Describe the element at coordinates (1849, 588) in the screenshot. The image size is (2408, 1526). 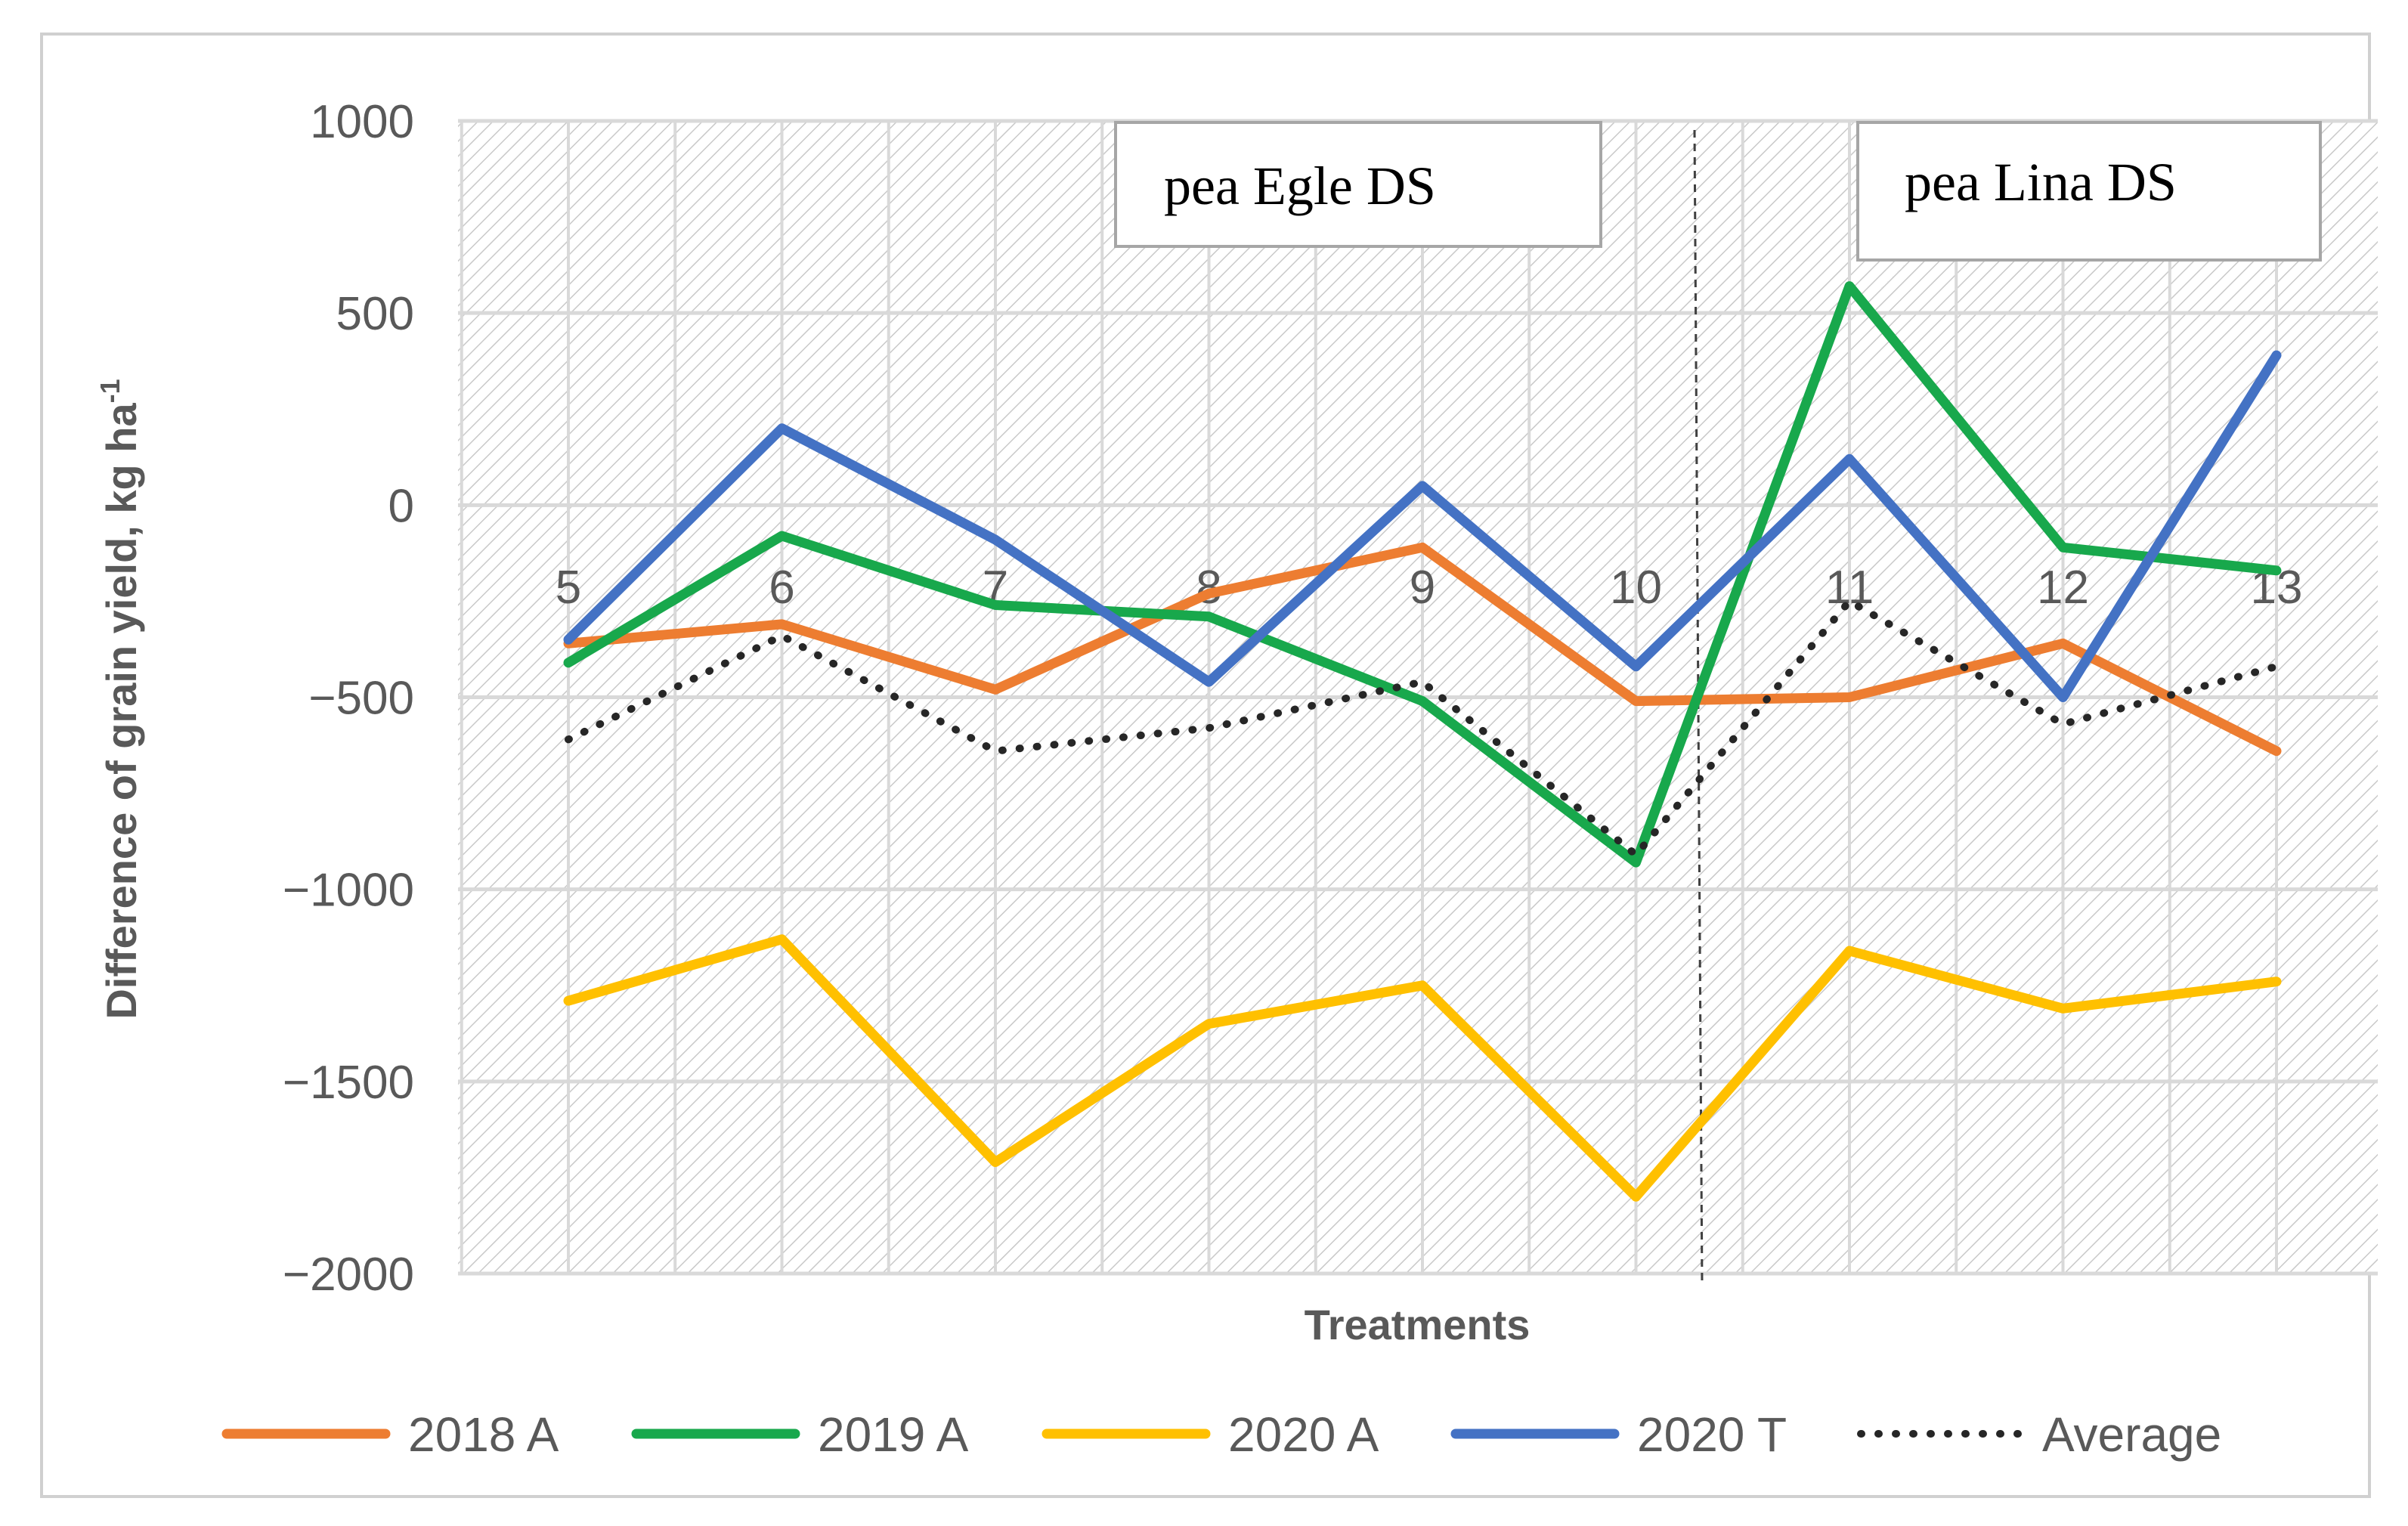
I see `x-category-label: 11` at that location.